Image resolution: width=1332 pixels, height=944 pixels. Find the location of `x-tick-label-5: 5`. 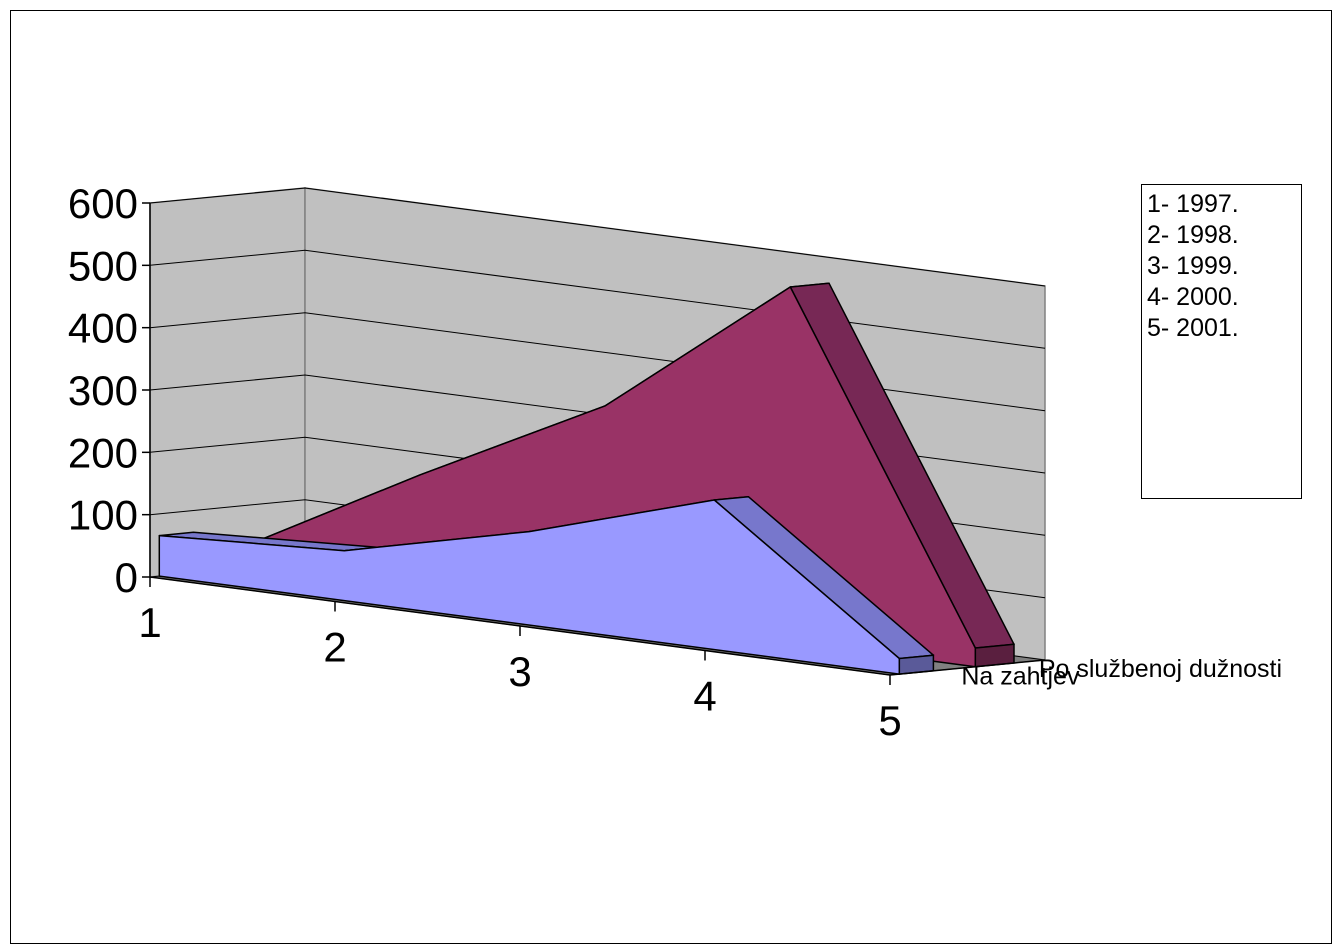

x-tick-label-5: 5 is located at coordinates (889, 720).